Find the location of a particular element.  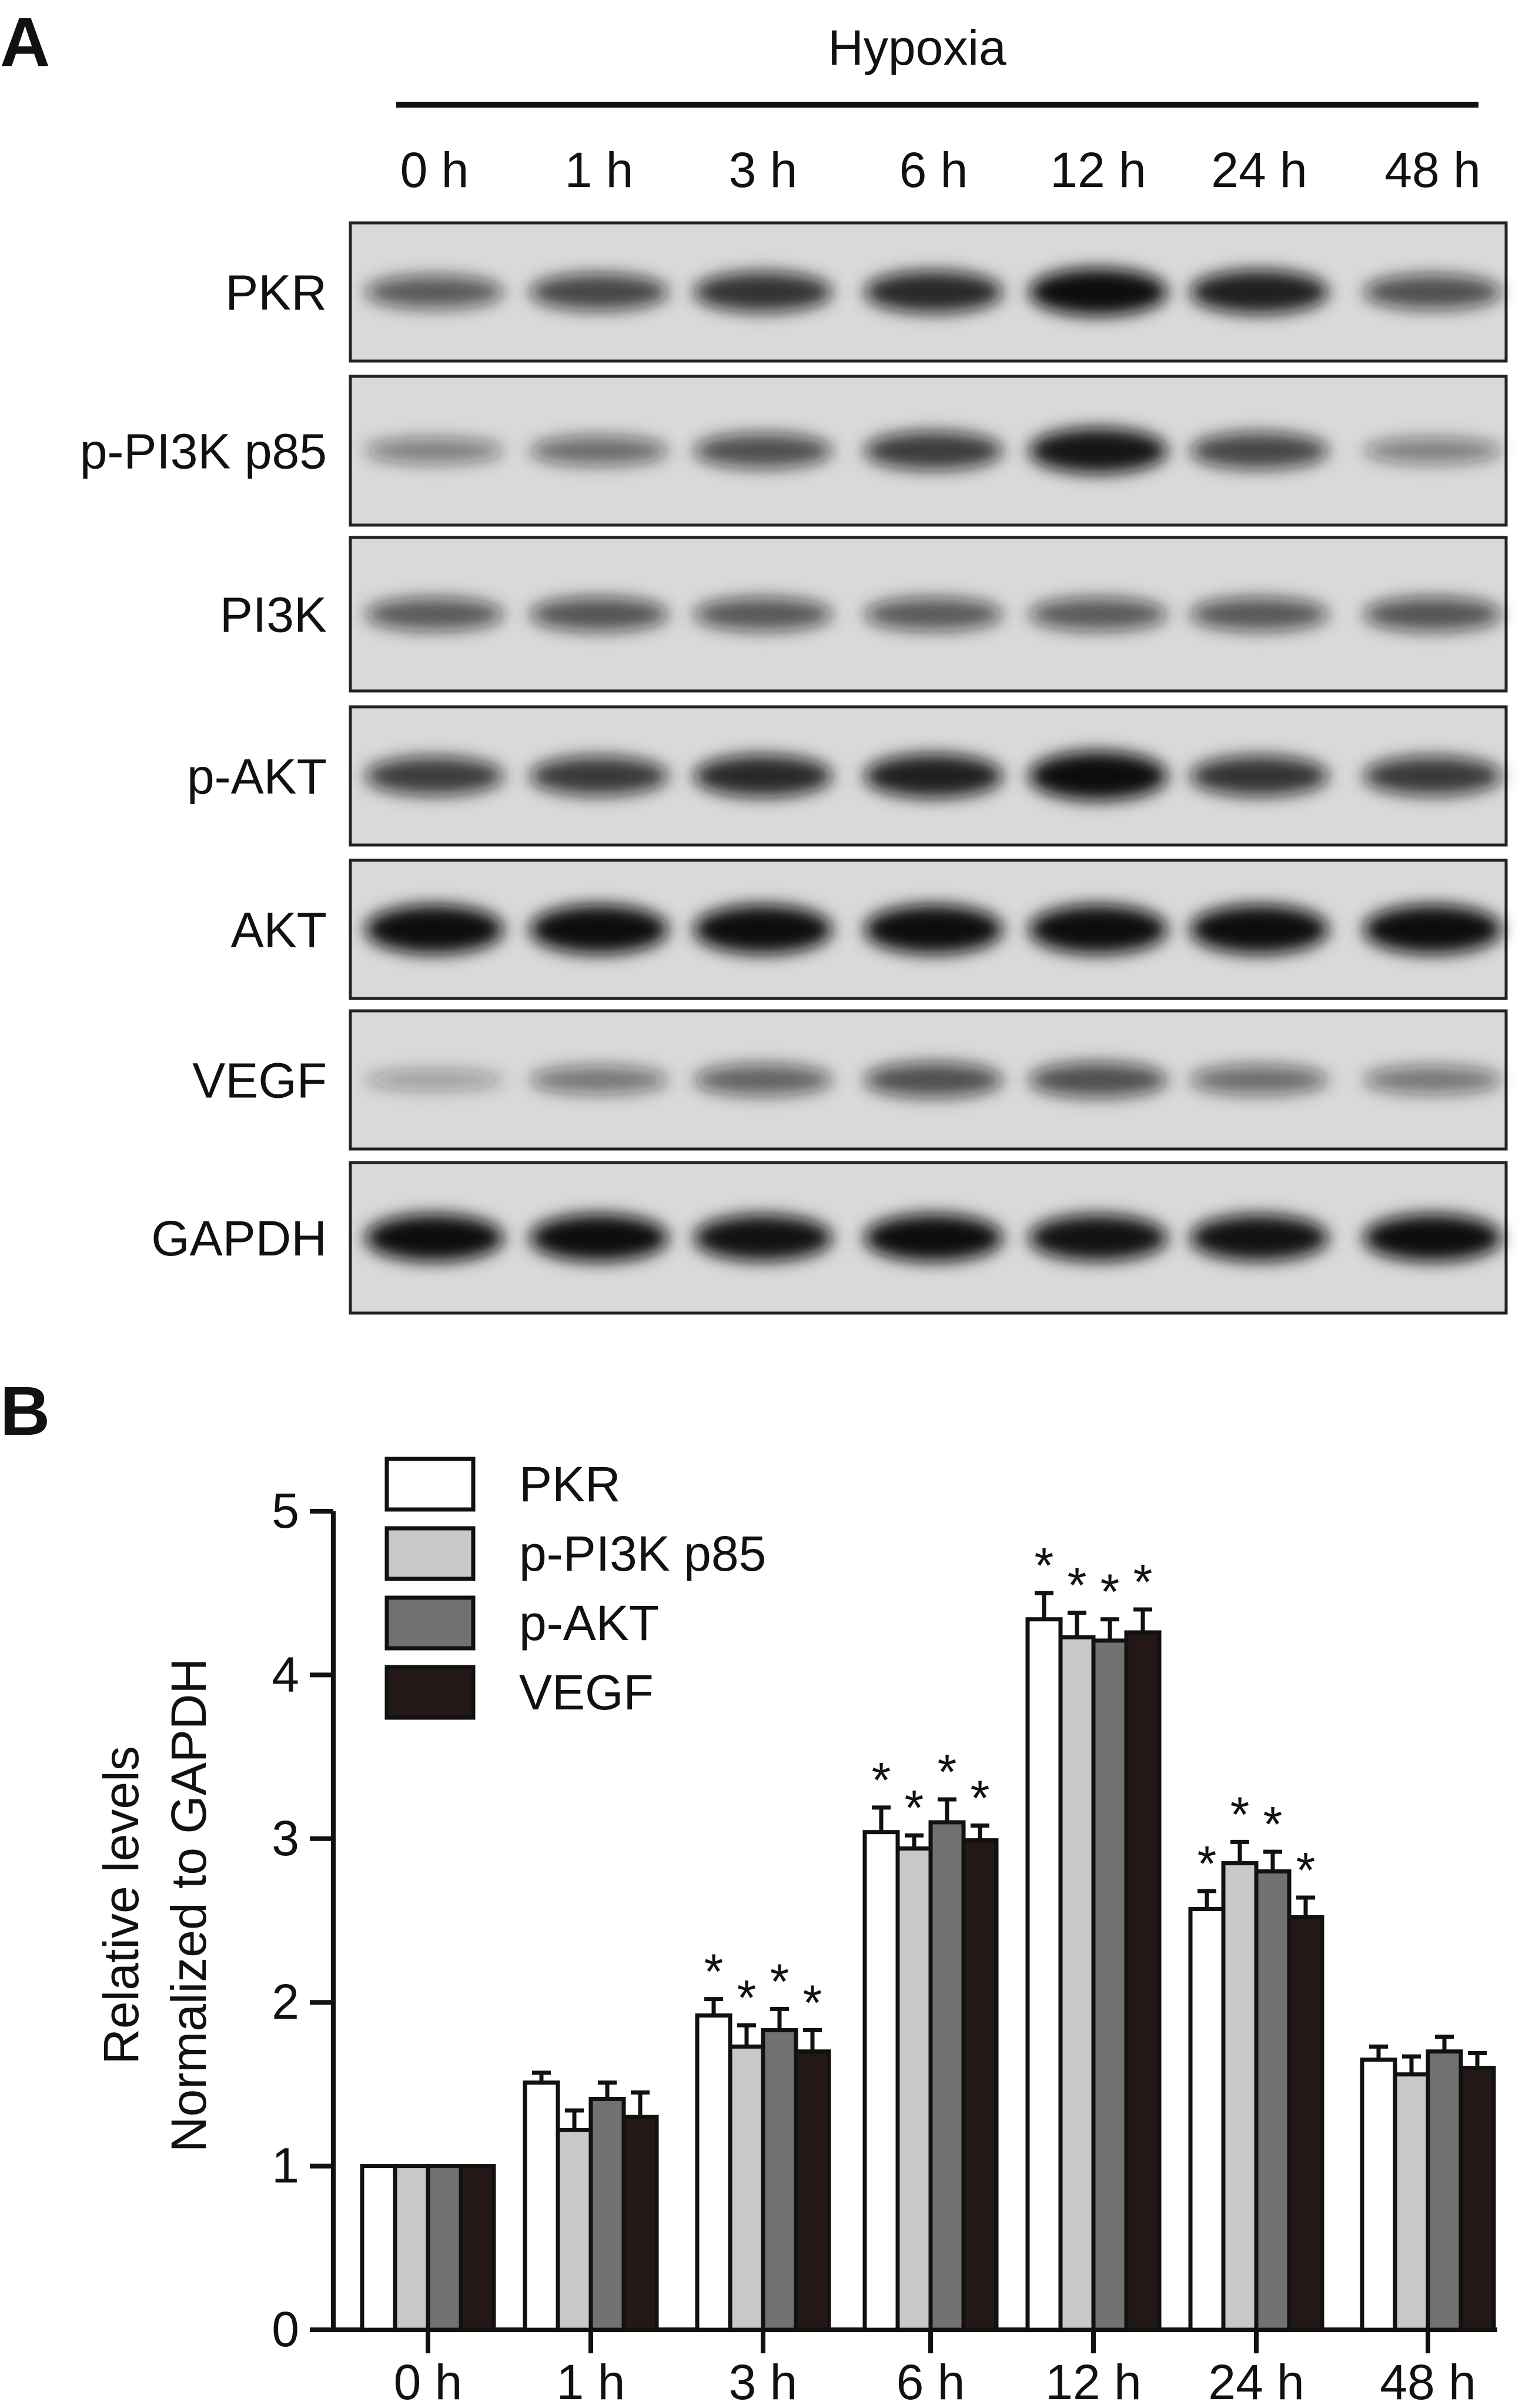

blot-row-gapdh: GAPDH is located at coordinates (830, 1238).